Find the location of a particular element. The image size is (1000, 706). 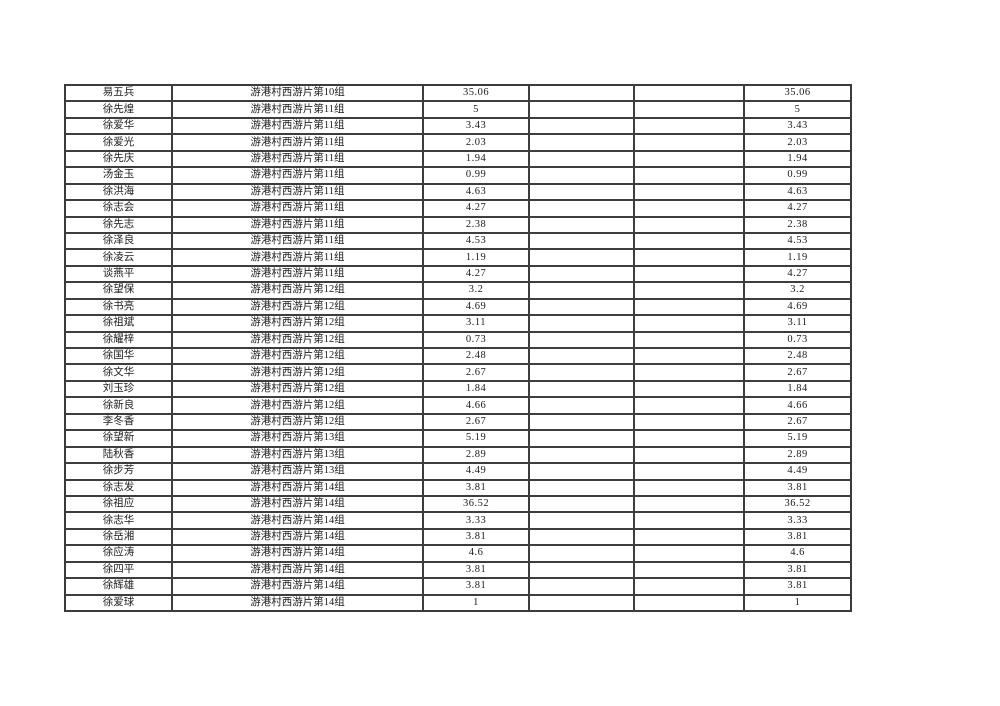

cell-name: 徐新良 is located at coordinates (118, 405).